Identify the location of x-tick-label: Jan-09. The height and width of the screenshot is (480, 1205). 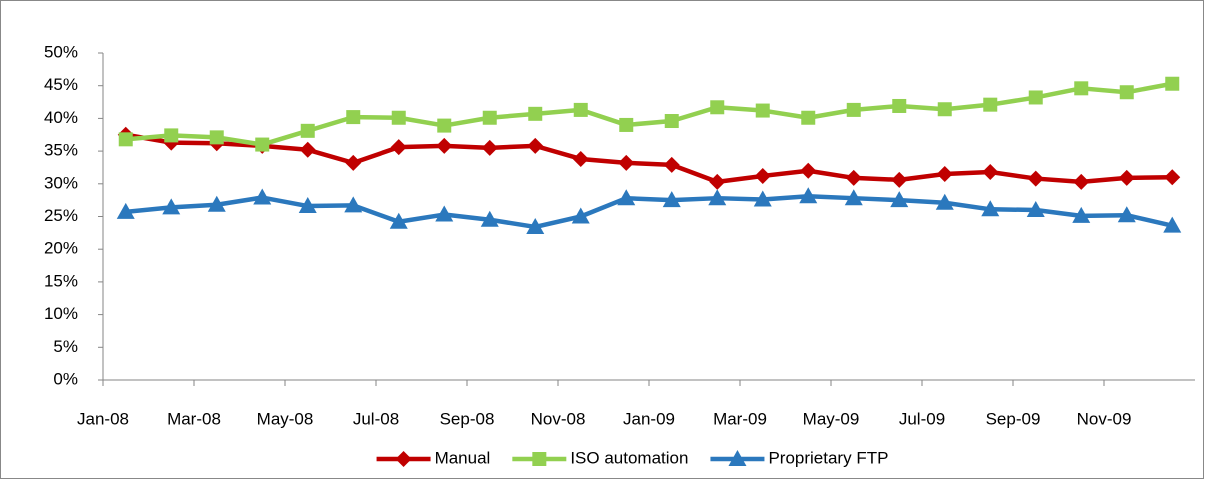
(649, 418).